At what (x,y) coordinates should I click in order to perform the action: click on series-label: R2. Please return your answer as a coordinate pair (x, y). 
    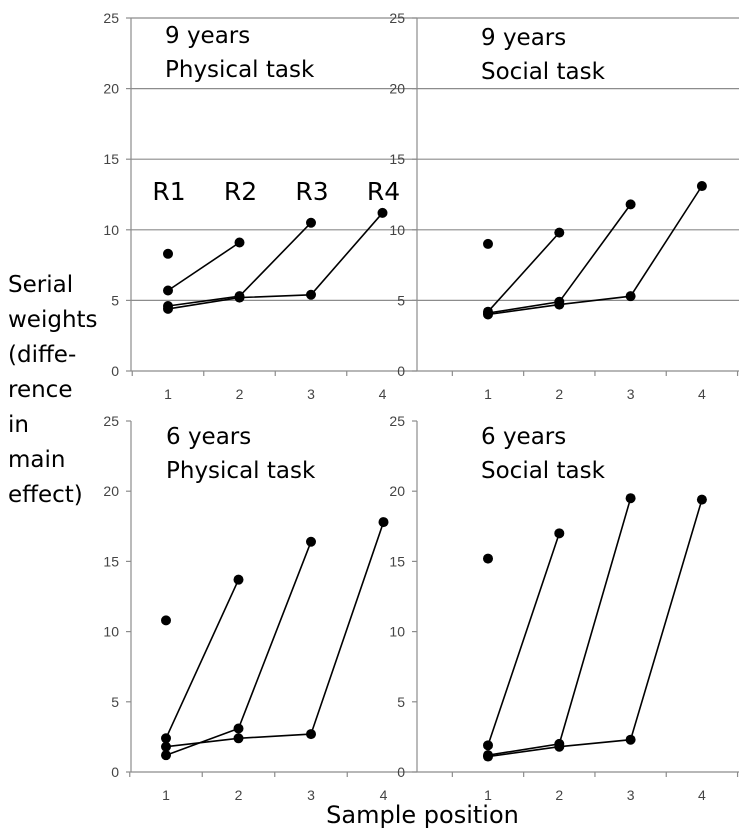
    Looking at the image, I should click on (240, 191).